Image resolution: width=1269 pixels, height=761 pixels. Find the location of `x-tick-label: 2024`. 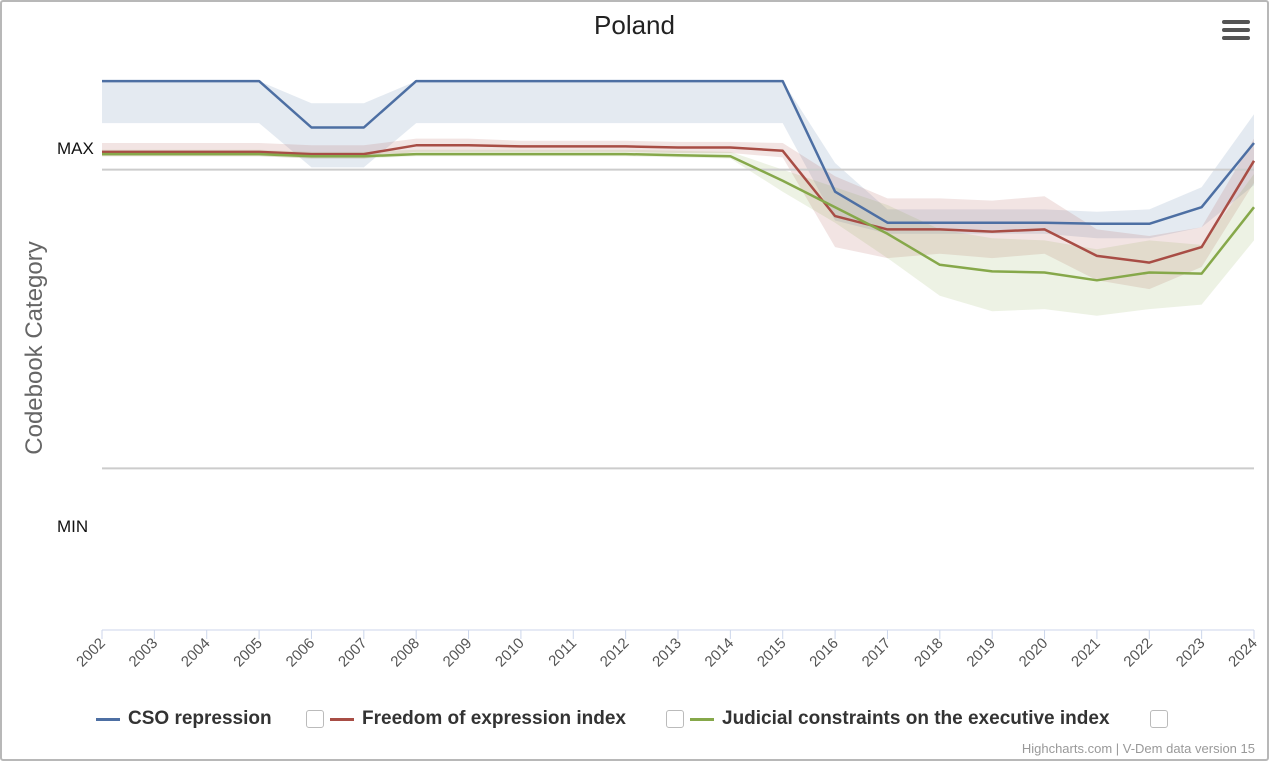

x-tick-label: 2024 is located at coordinates (1243, 653).